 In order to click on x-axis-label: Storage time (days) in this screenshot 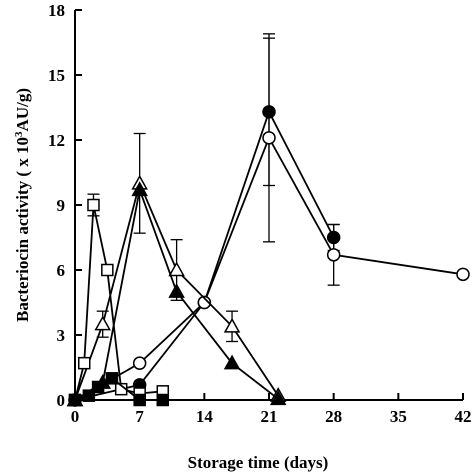, I will do `click(258, 462)`.